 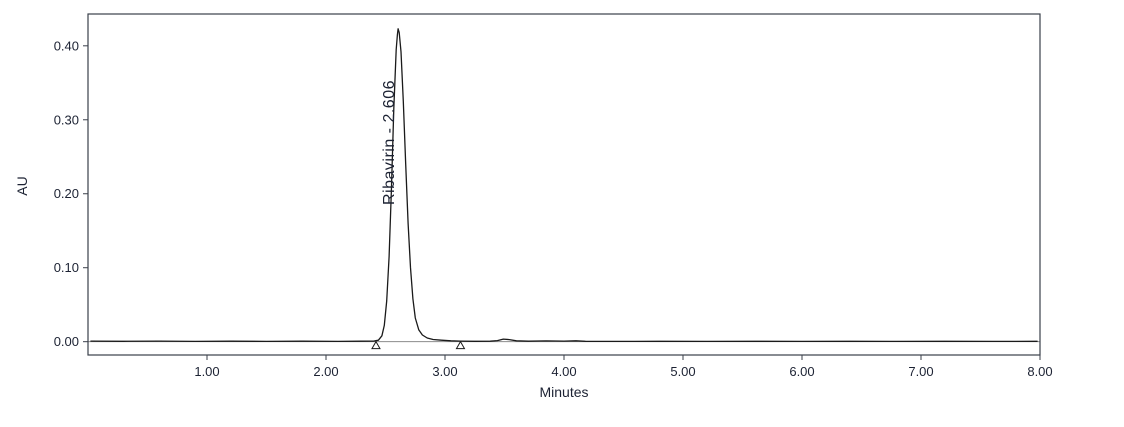 I want to click on x-axis-label: Minutes, so click(x=563, y=392).